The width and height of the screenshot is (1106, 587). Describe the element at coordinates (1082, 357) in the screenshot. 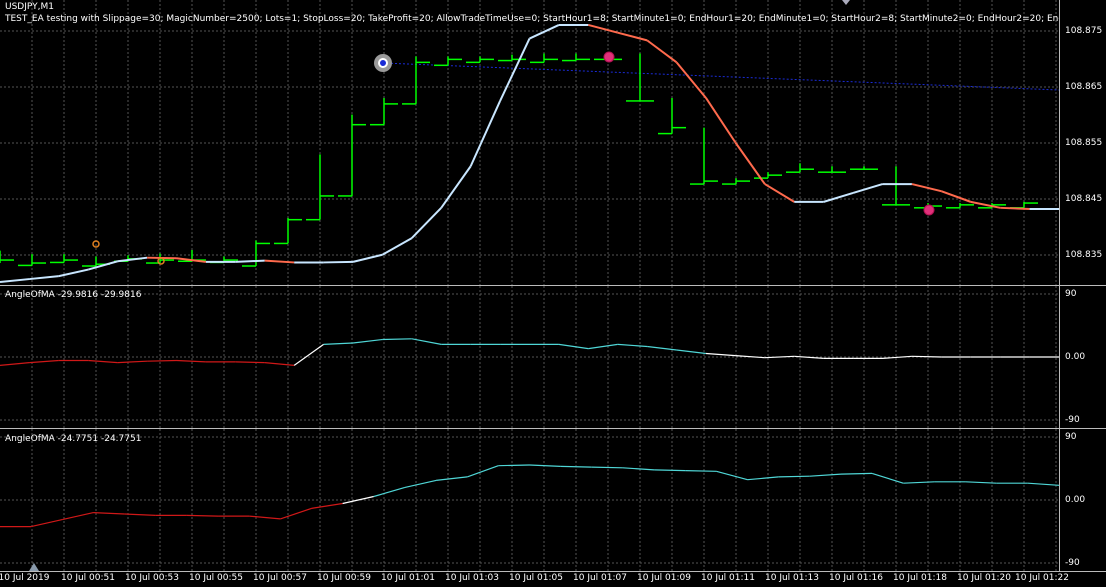

I see `indicator1-scale: 90 0.00 -90` at that location.